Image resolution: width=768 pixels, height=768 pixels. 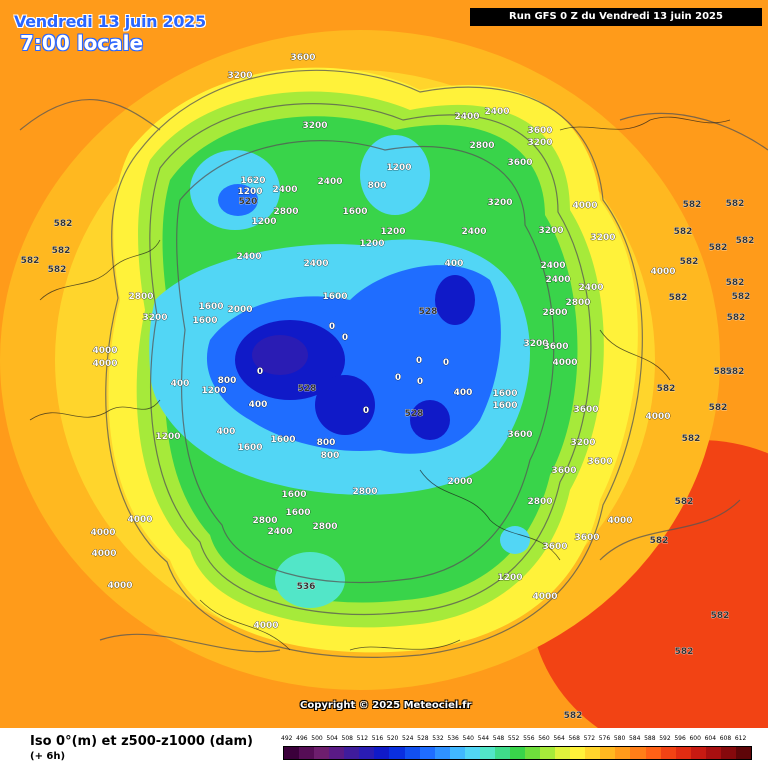 I want to click on contour-label-70: 1600, so click(x=282, y=440).